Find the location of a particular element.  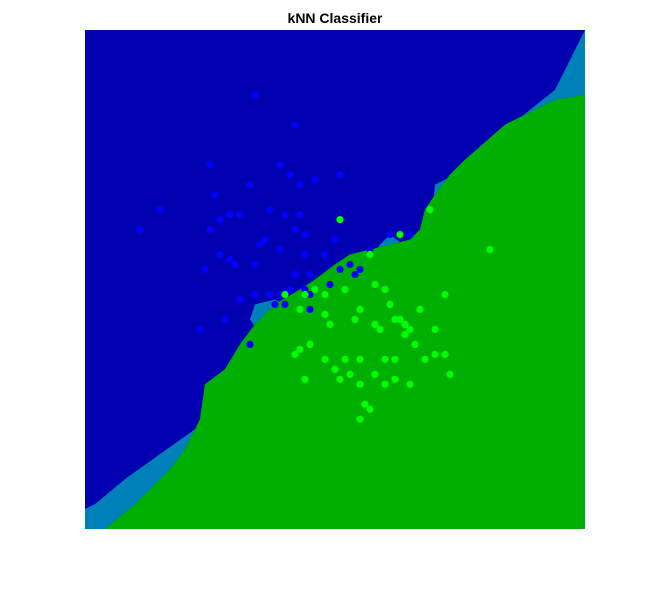

chart-title: kNN Classifier is located at coordinates (335, 18).